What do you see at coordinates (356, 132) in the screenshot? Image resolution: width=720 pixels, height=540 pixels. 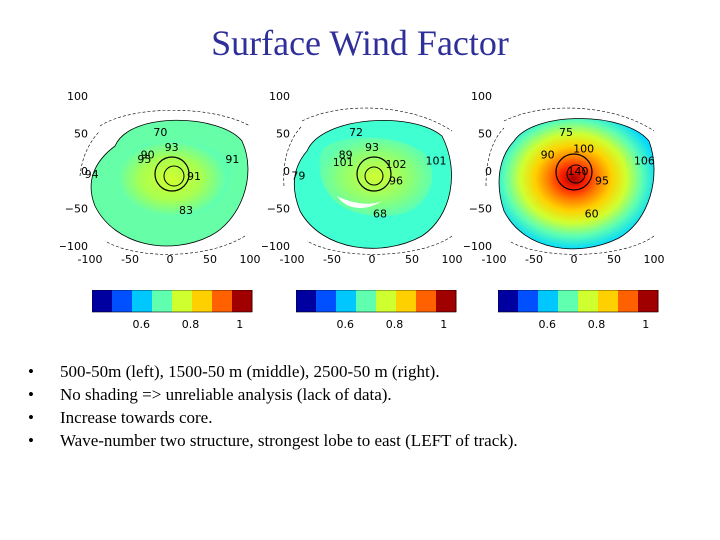 I see `contour-label: 72` at bounding box center [356, 132].